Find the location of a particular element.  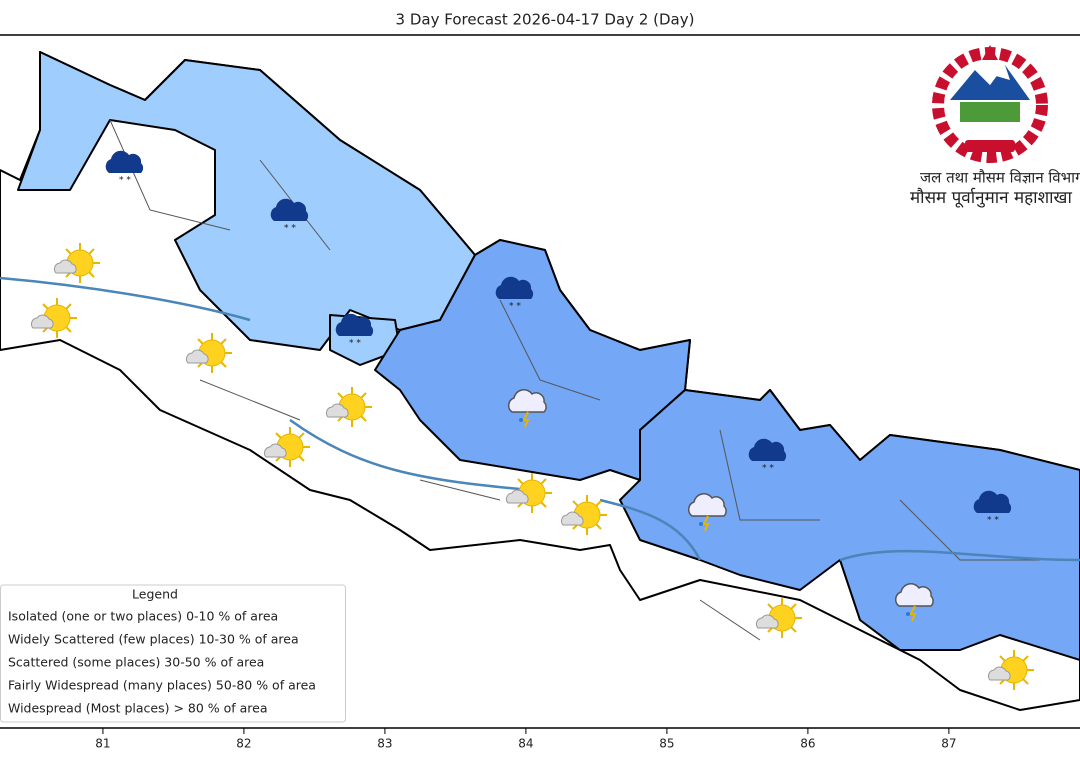

sun-icon is located at coordinates (779, 618).